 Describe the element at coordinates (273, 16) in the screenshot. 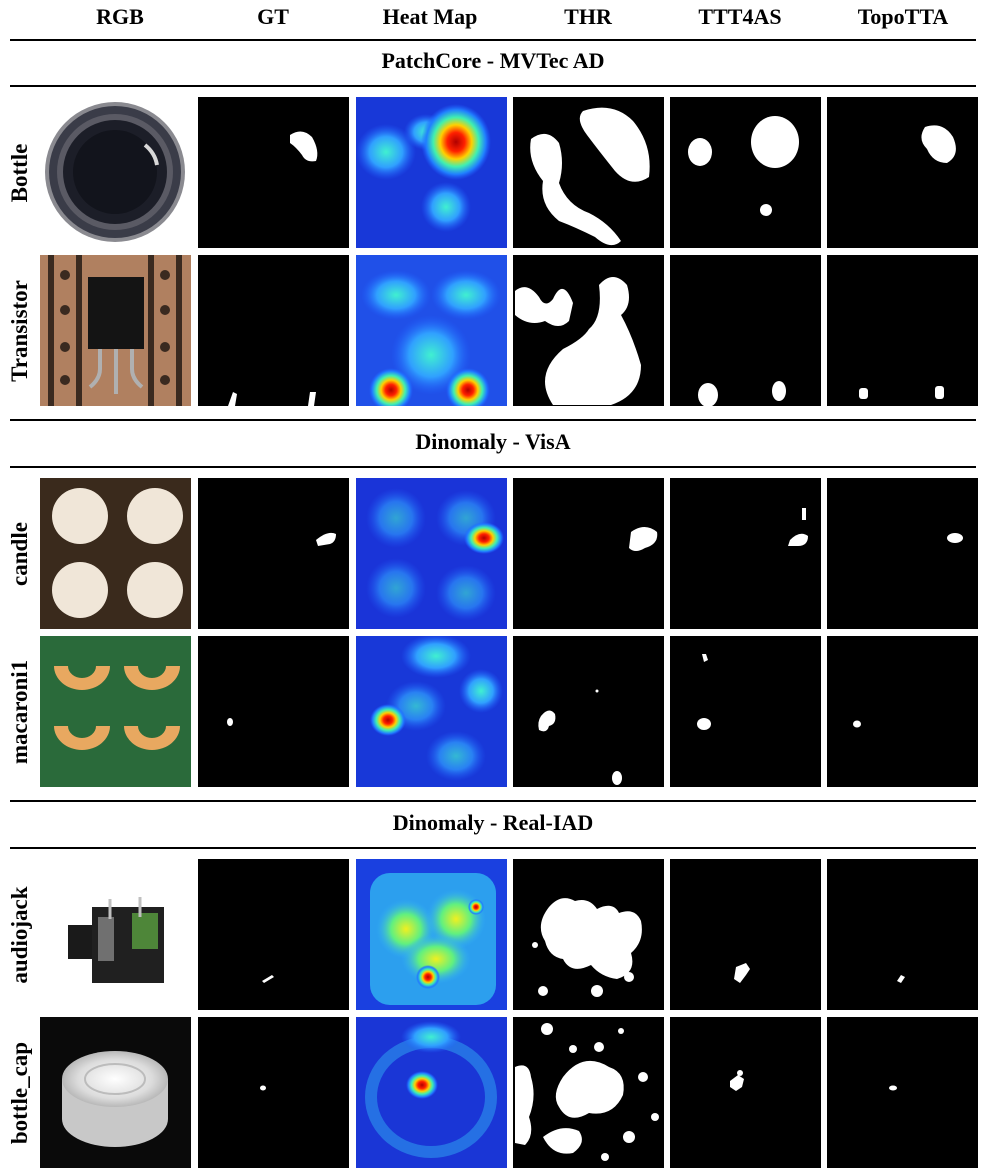

I see `column-header-gt: GT` at that location.